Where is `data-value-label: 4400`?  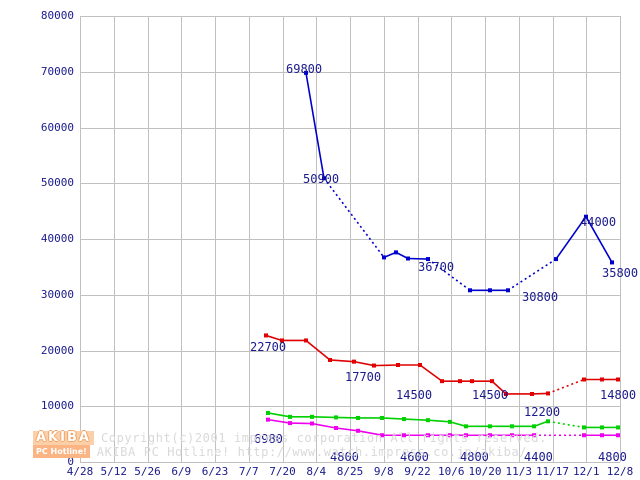 data-value-label: 4400 is located at coordinates (538, 457).